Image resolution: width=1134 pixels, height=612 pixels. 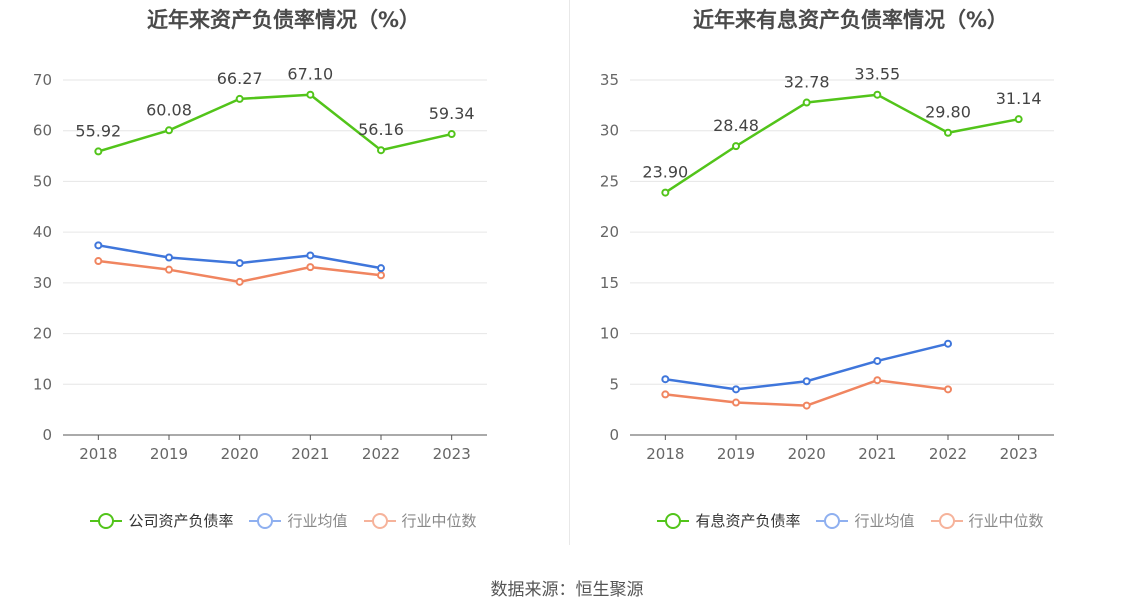 I want to click on data-label: 67.10, so click(x=310, y=74).